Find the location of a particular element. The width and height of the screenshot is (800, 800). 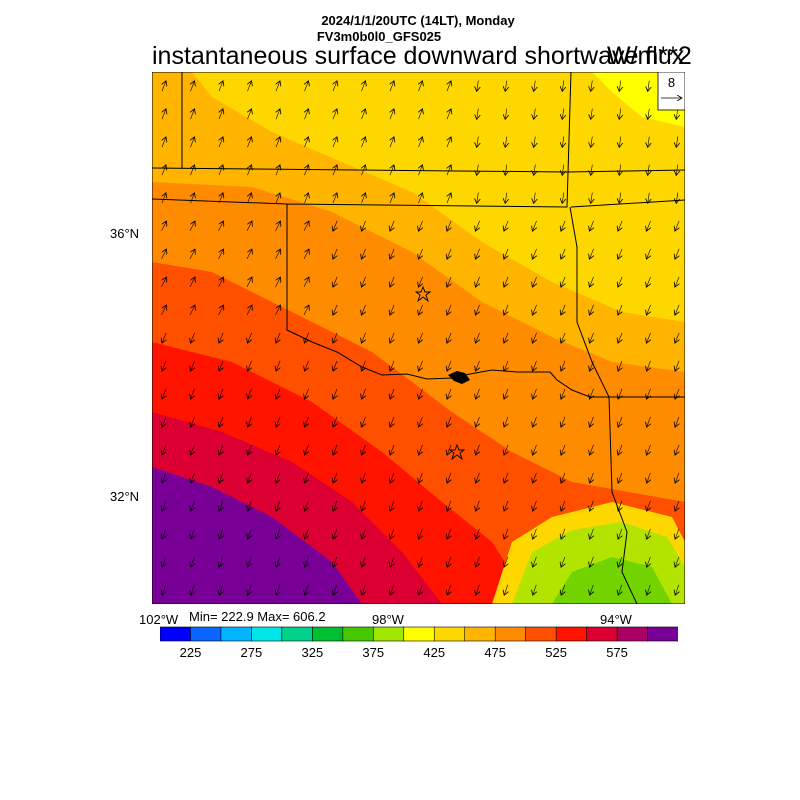

colorbar-tick-label: 525 is located at coordinates (556, 652).